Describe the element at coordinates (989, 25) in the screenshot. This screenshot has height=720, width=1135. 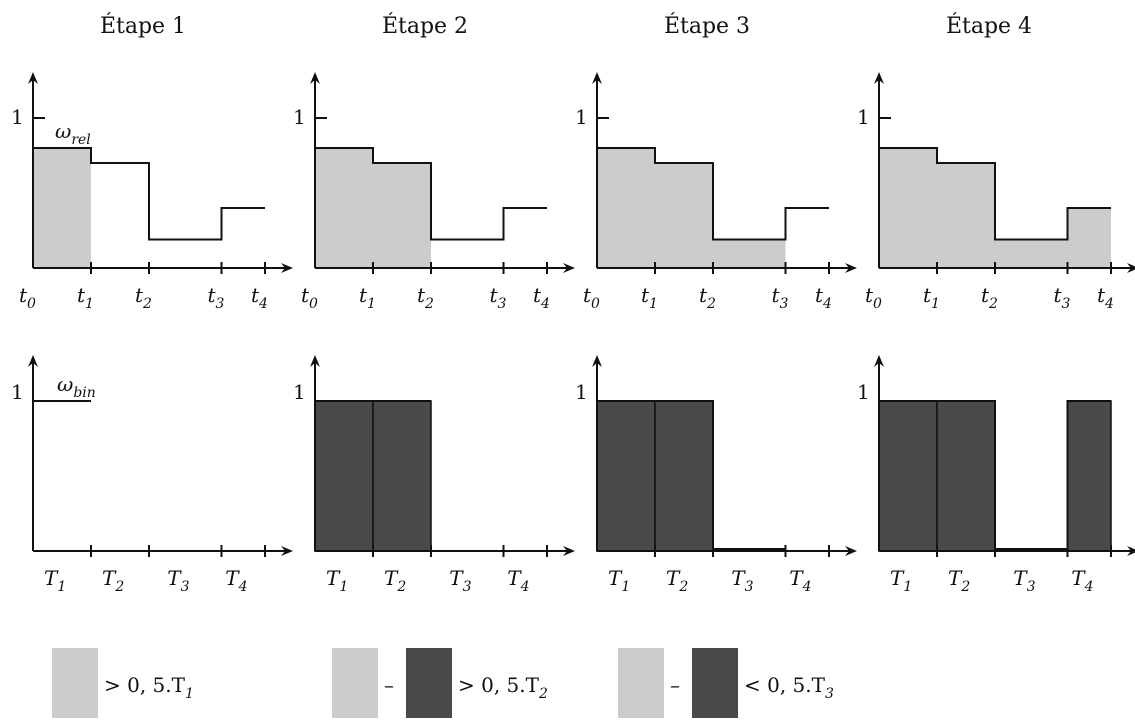
I see `panel-title: Étape 4` at that location.